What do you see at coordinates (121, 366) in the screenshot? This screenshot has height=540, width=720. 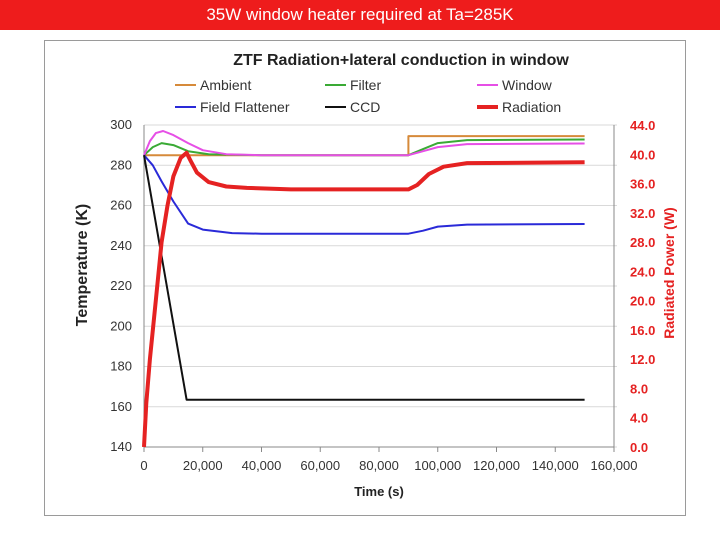 I see `y-tick-label: 180` at bounding box center [121, 366].